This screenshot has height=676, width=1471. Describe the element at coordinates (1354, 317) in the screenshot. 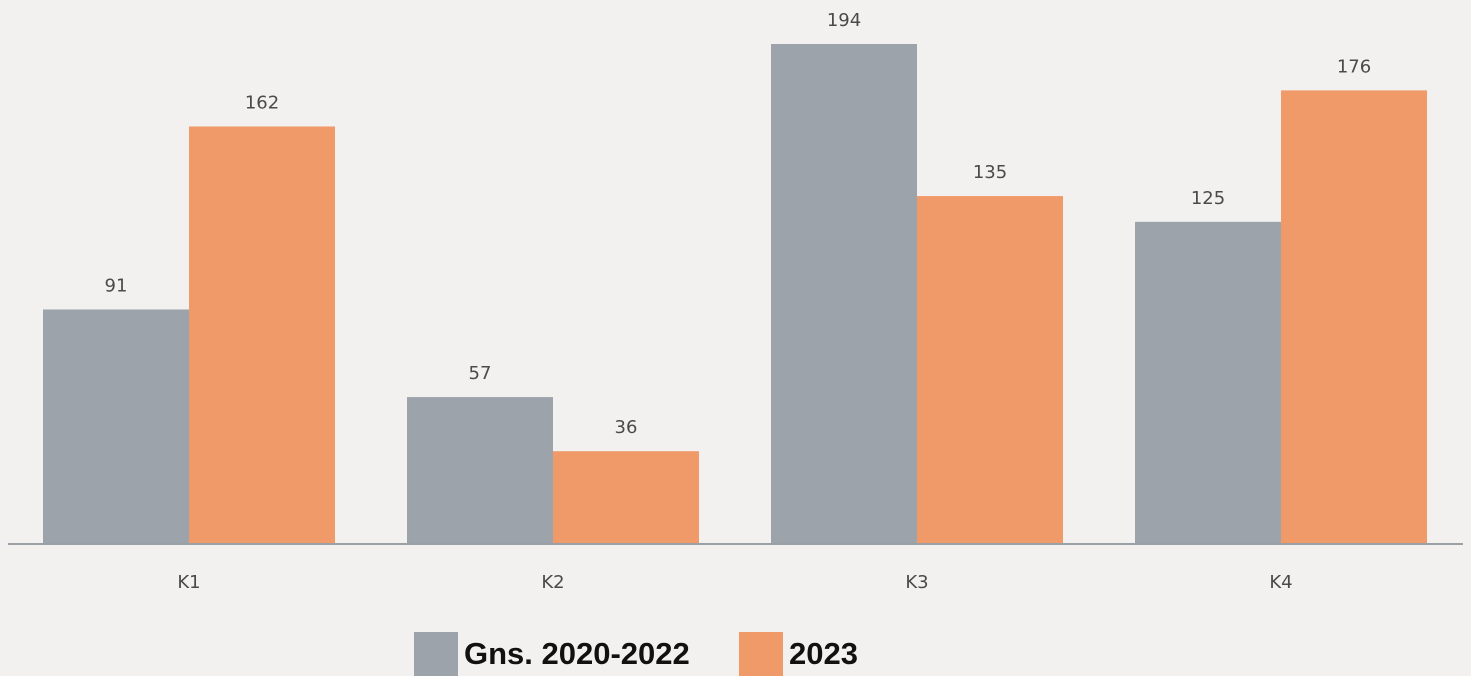

I see `bar-k4-2023` at that location.